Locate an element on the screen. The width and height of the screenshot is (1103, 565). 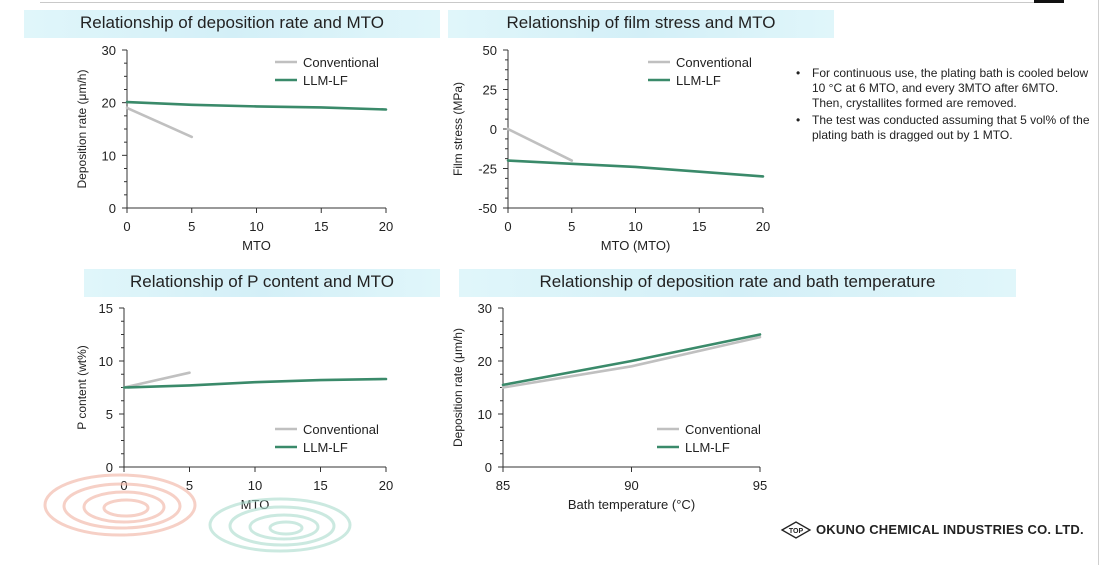
corner-mark is located at coordinates (1049, 1).